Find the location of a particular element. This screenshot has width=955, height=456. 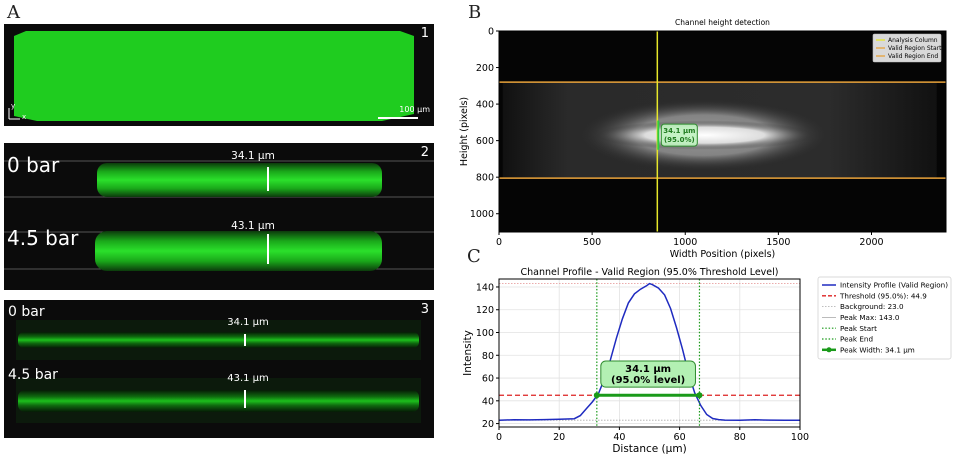

legend-marker is located at coordinates (829, 350).